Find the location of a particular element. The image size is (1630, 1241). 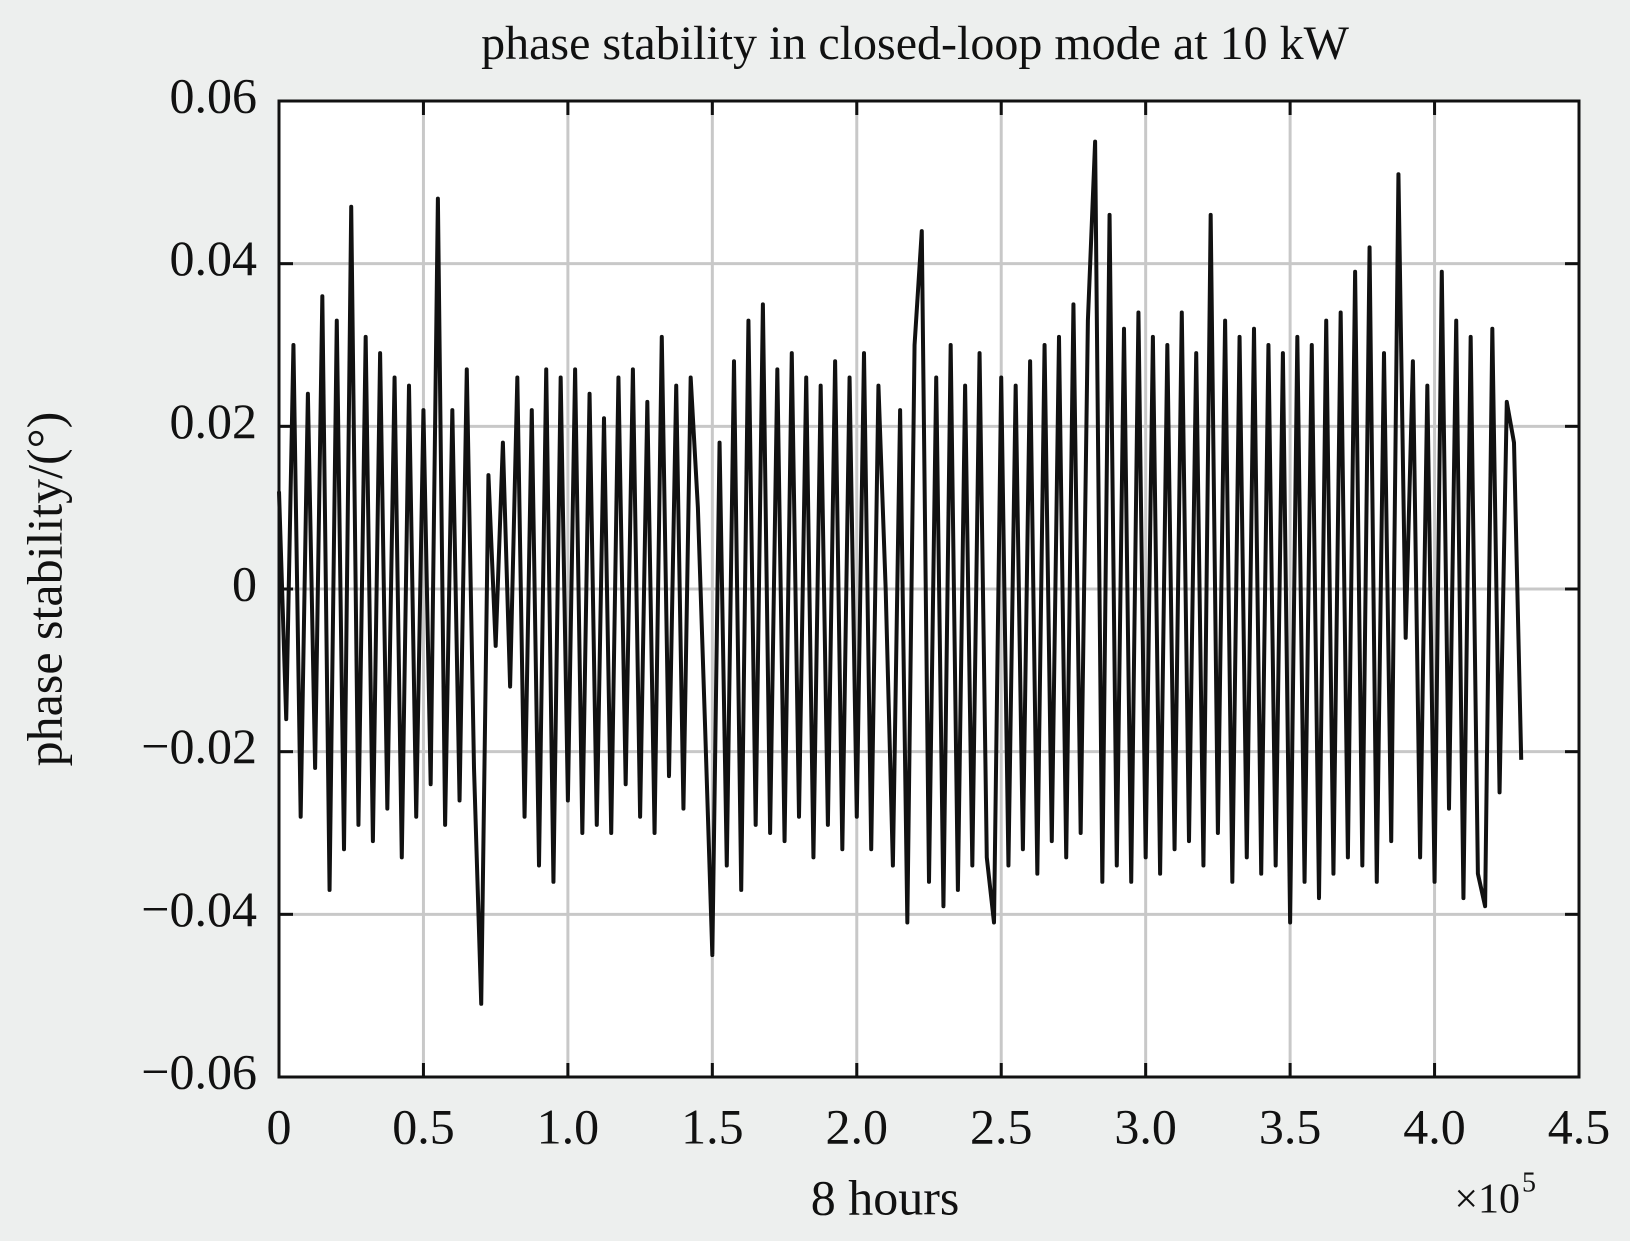

x-tick-label: 1.0 is located at coordinates (568, 1126).